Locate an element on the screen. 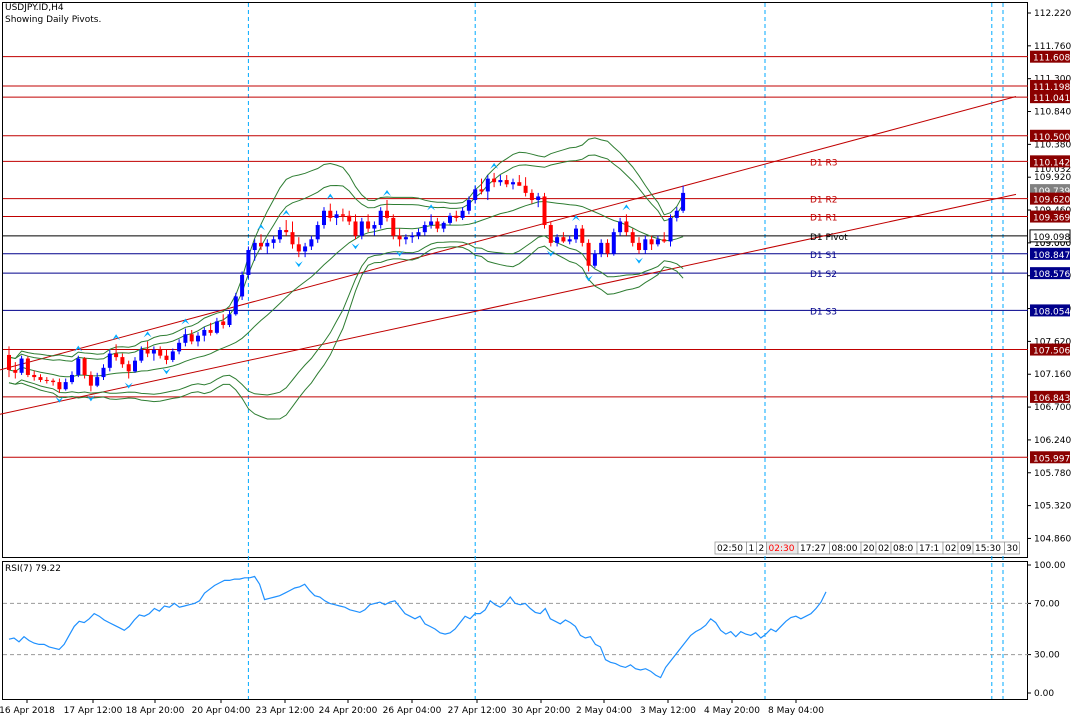  time-tick-label: 26 Apr 04:00 is located at coordinates (412, 711).